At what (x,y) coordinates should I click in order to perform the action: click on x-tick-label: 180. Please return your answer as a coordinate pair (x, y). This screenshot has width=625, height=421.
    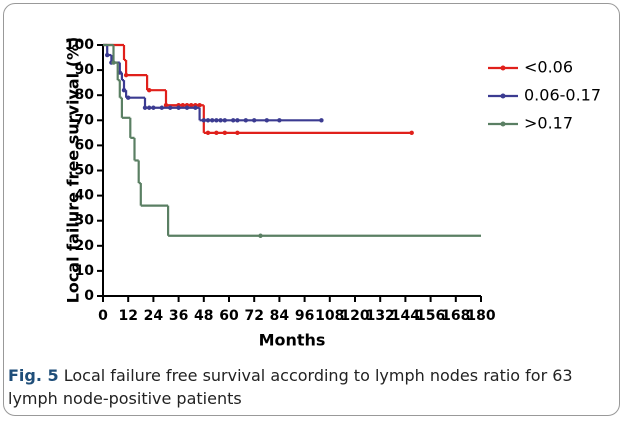
    Looking at the image, I should click on (480, 316).